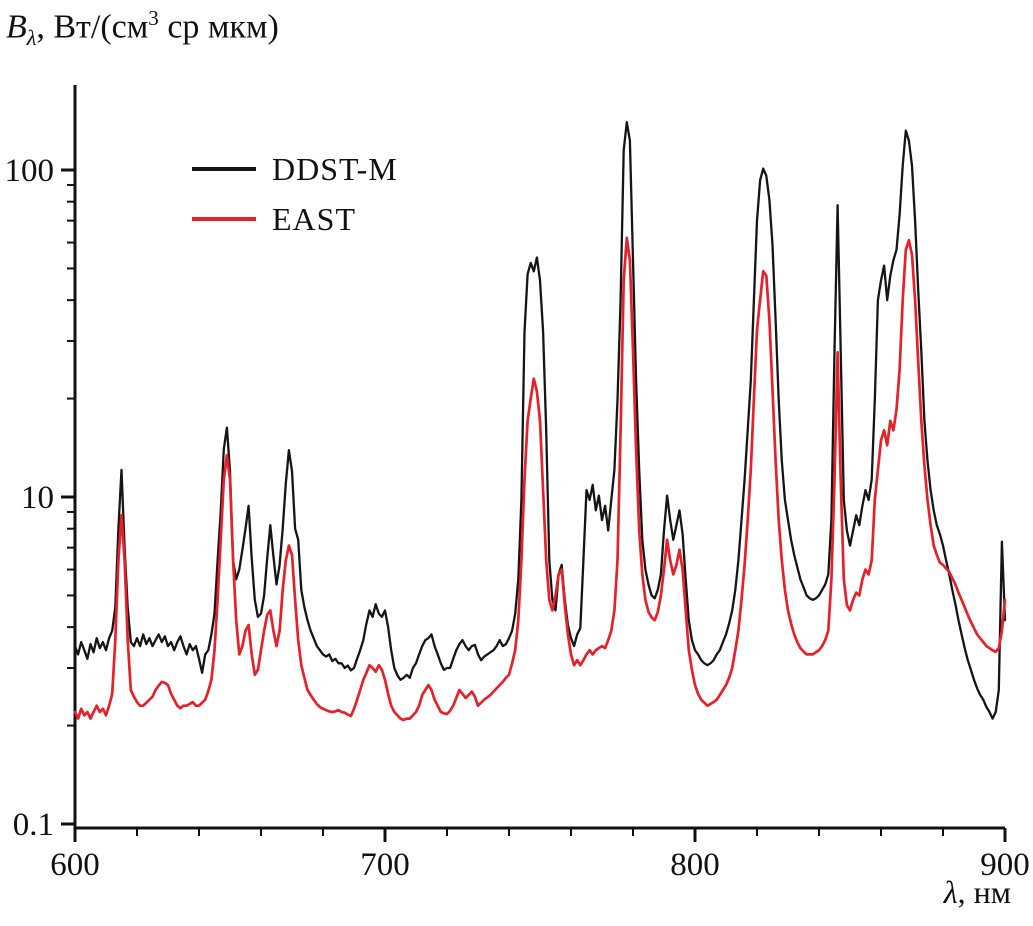 The height and width of the screenshot is (926, 1033). I want to click on legend-item-ddstm: DDST-M, so click(295, 169).